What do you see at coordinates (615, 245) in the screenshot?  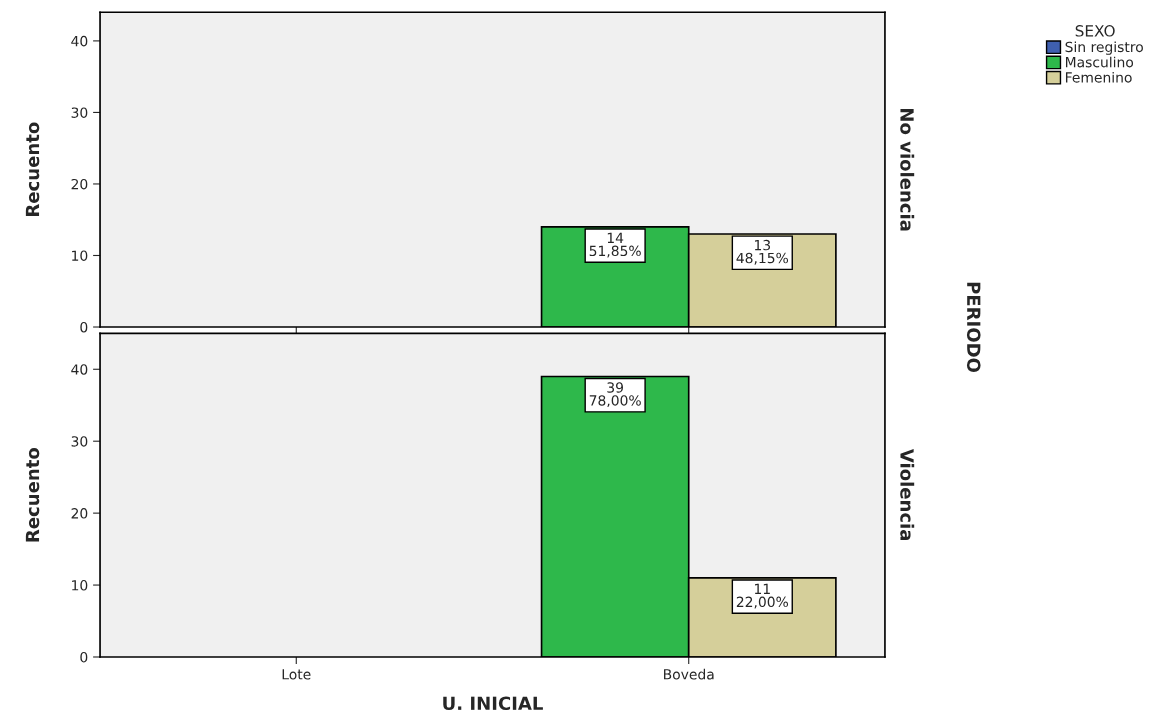 I see `data-label: 14 51,85%` at bounding box center [615, 245].